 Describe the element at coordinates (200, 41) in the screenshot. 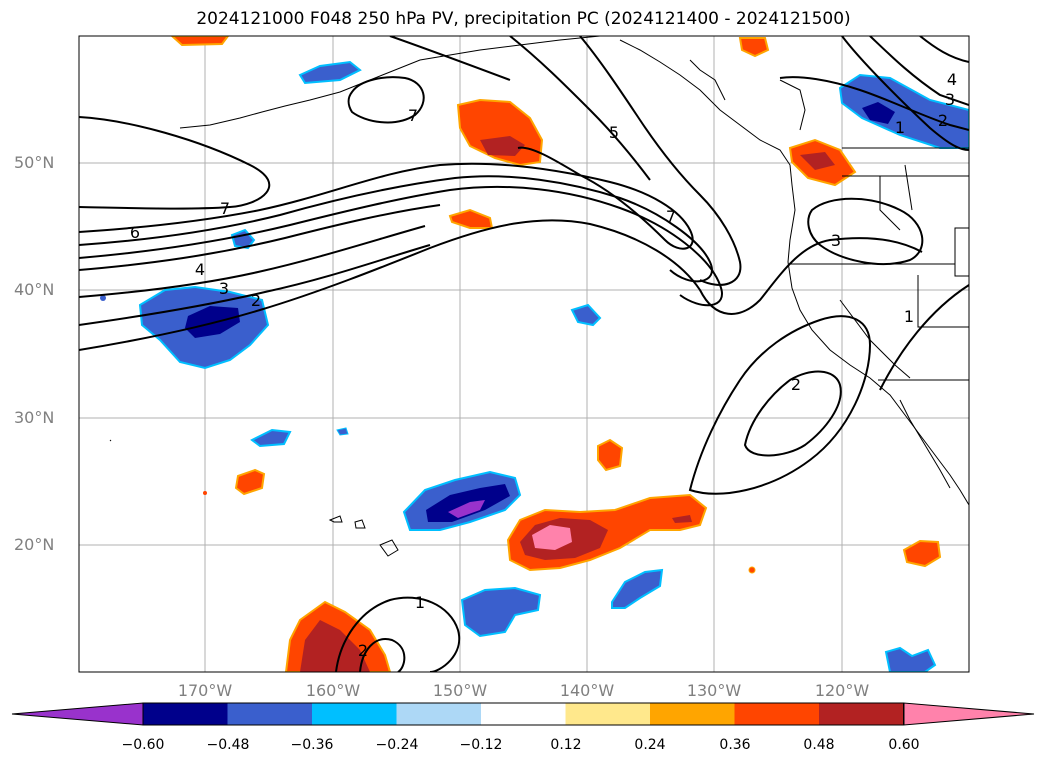

I see `precip-blob-top-left-orange` at that location.